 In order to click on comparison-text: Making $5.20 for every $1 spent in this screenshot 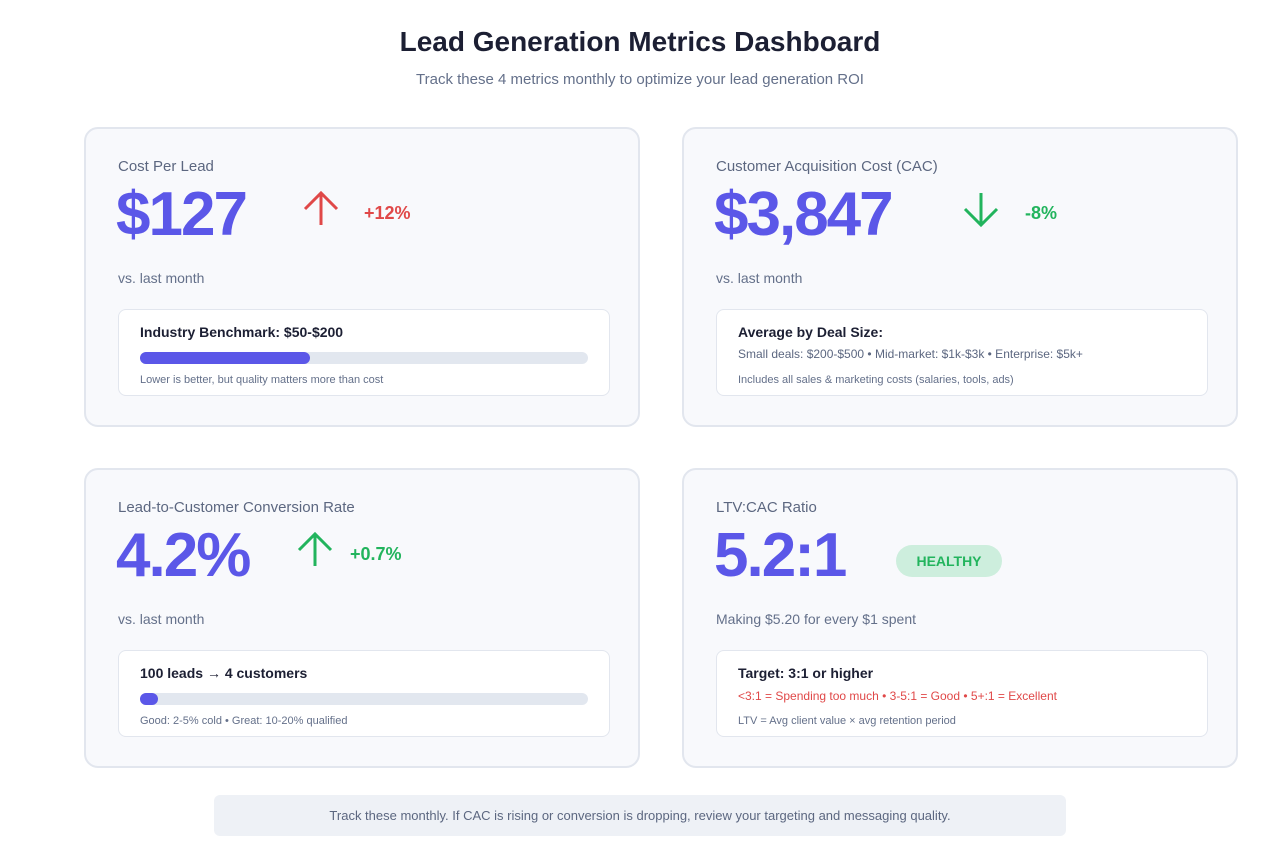, I will do `click(816, 619)`.